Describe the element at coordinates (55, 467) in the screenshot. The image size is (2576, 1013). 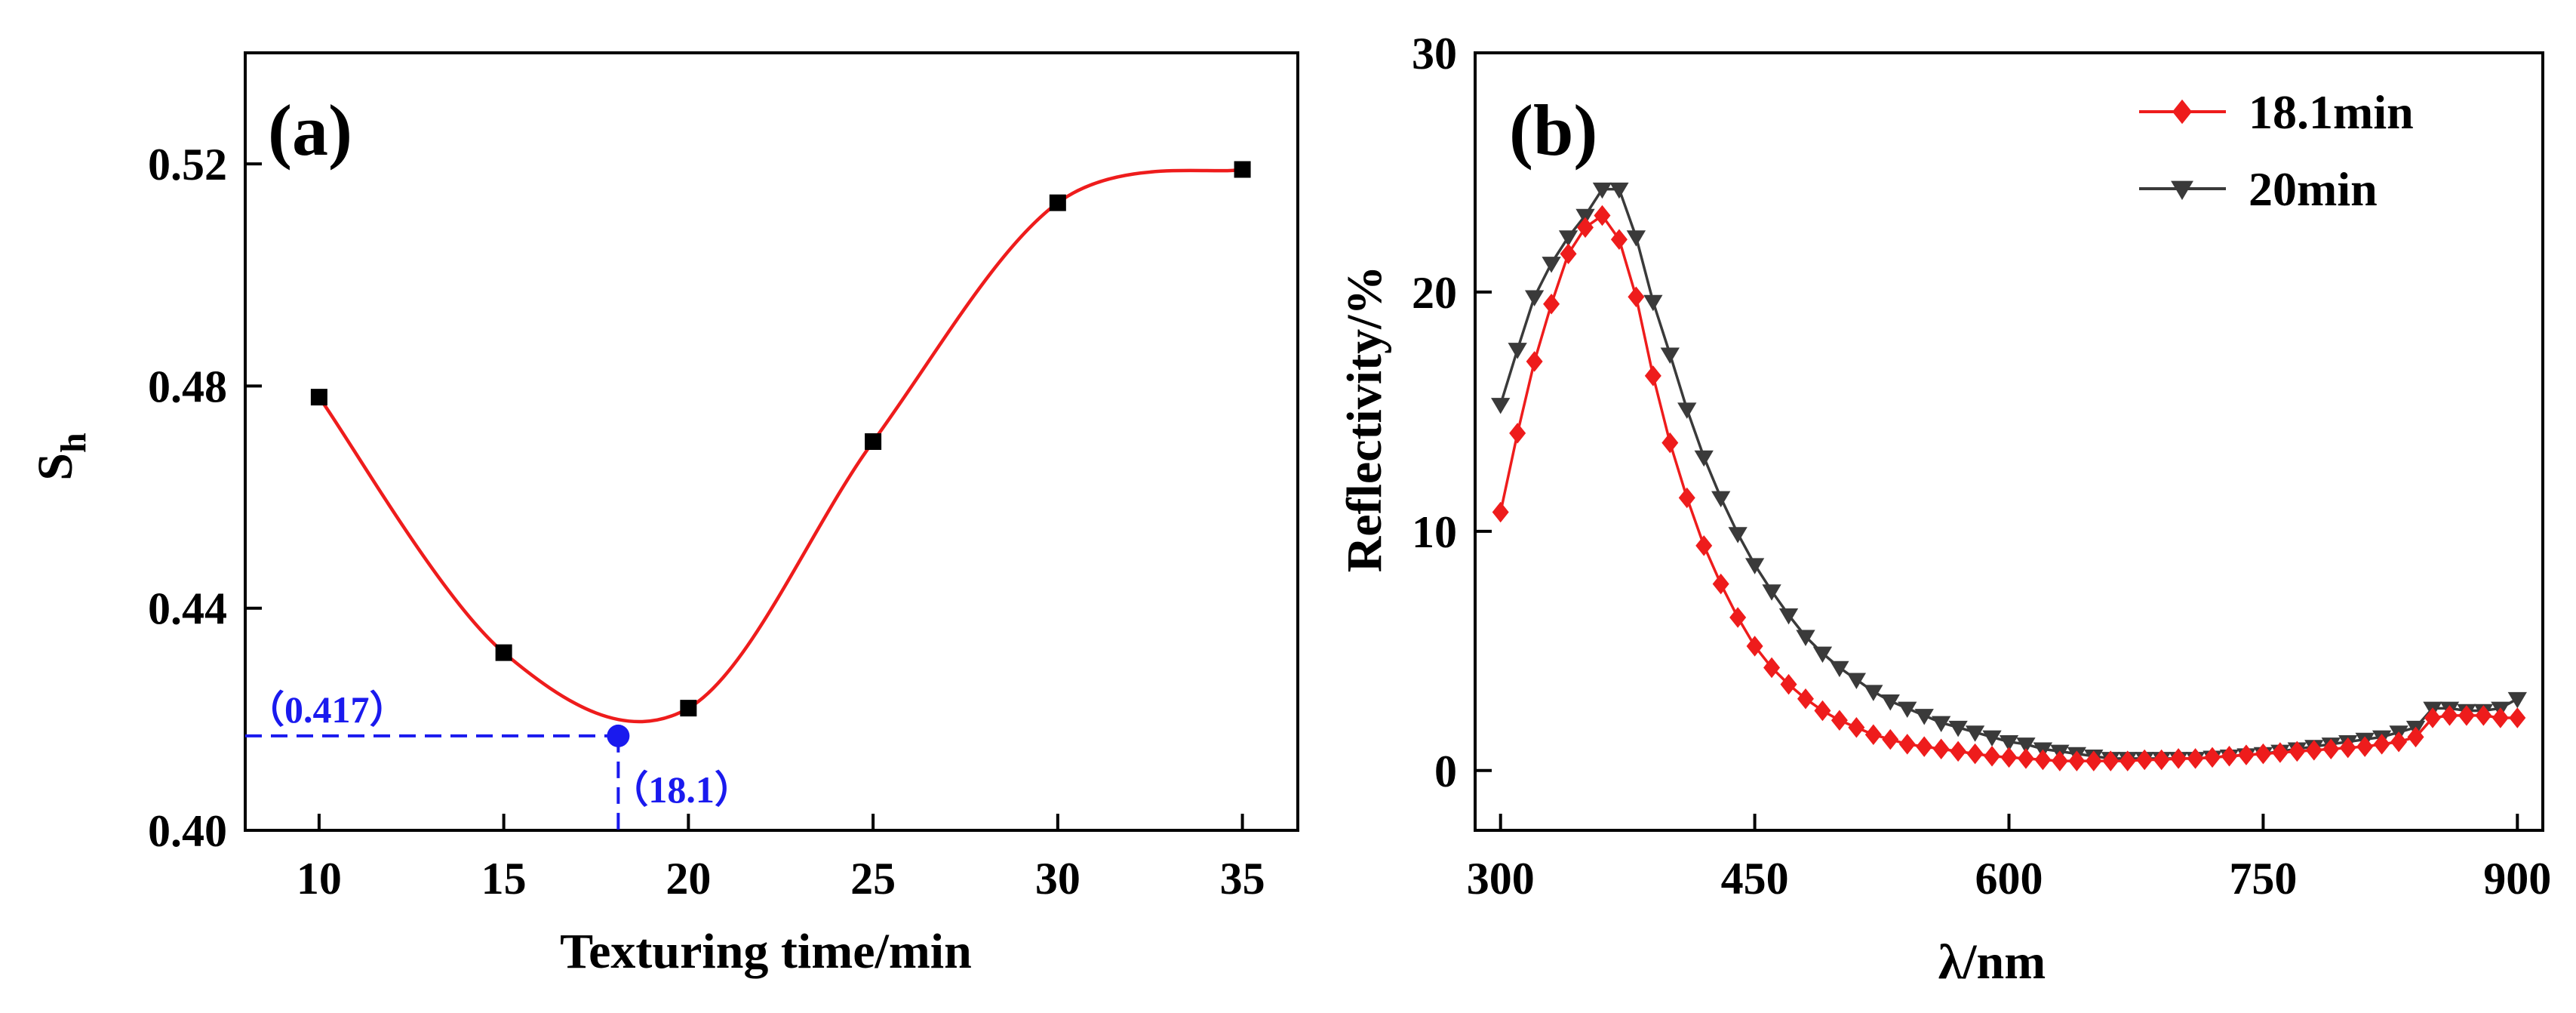
I see `panel-a-y-axis-title-main: S` at that location.